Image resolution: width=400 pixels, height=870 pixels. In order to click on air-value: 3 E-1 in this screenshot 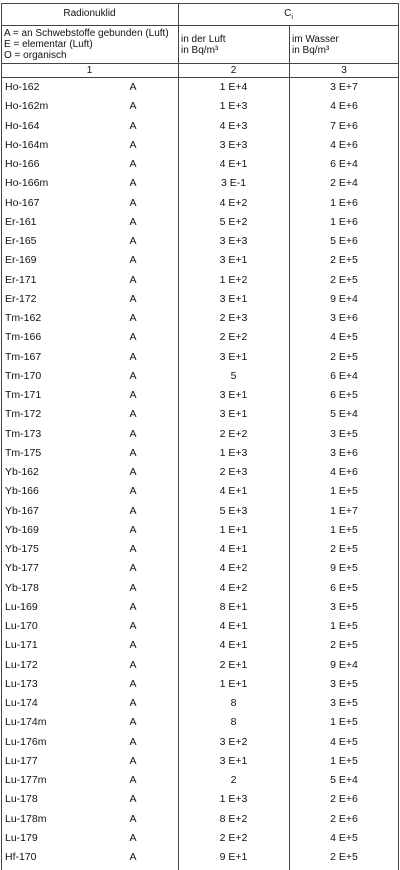, I will do `click(233, 183)`.